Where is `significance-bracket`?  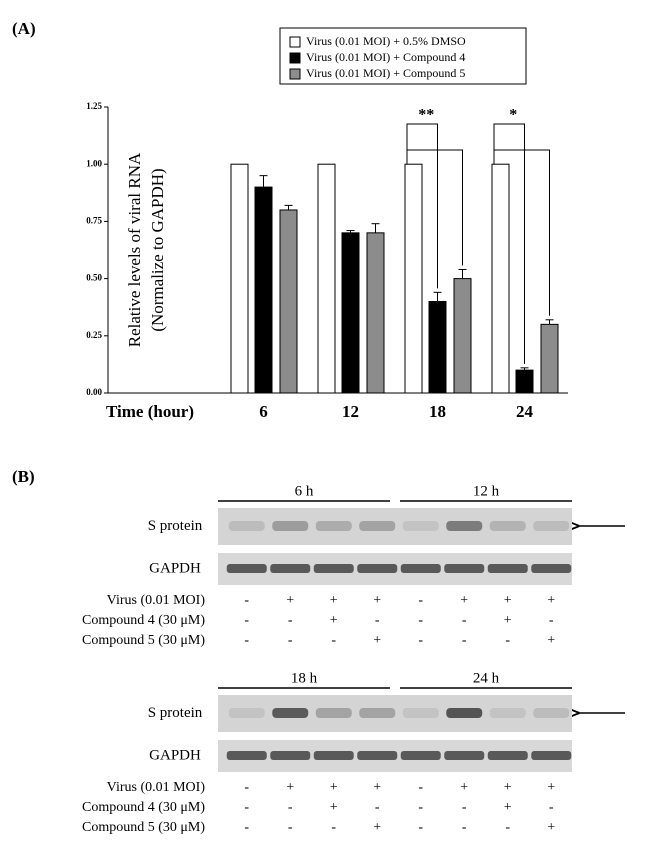
significance-bracket is located at coordinates (422, 206).